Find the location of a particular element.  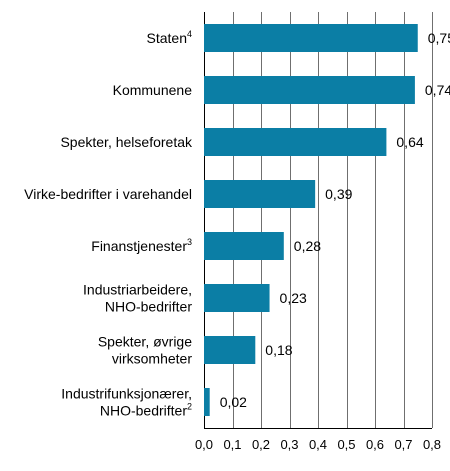

category-label: Spekter, helseforetak is located at coordinates (126, 142).